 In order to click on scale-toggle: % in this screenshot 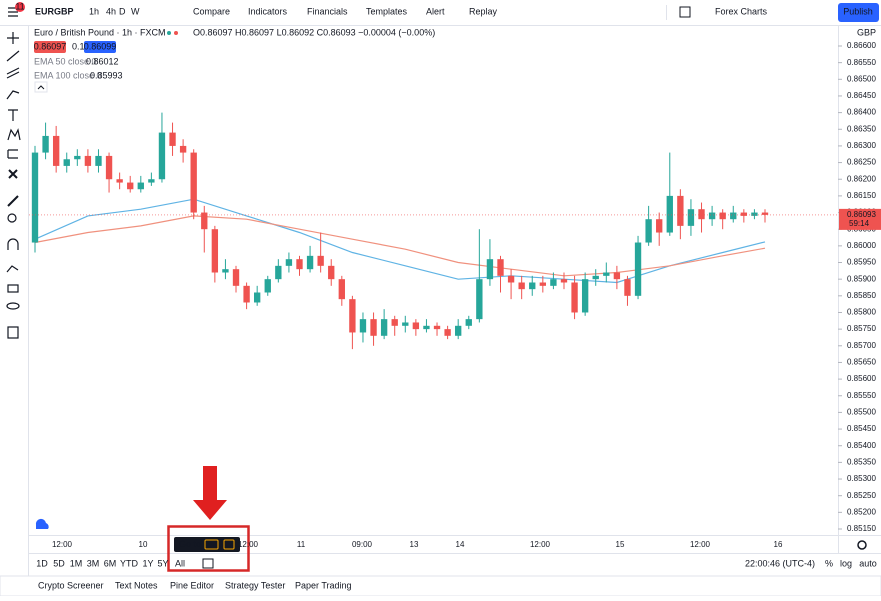, I will do `click(829, 563)`.